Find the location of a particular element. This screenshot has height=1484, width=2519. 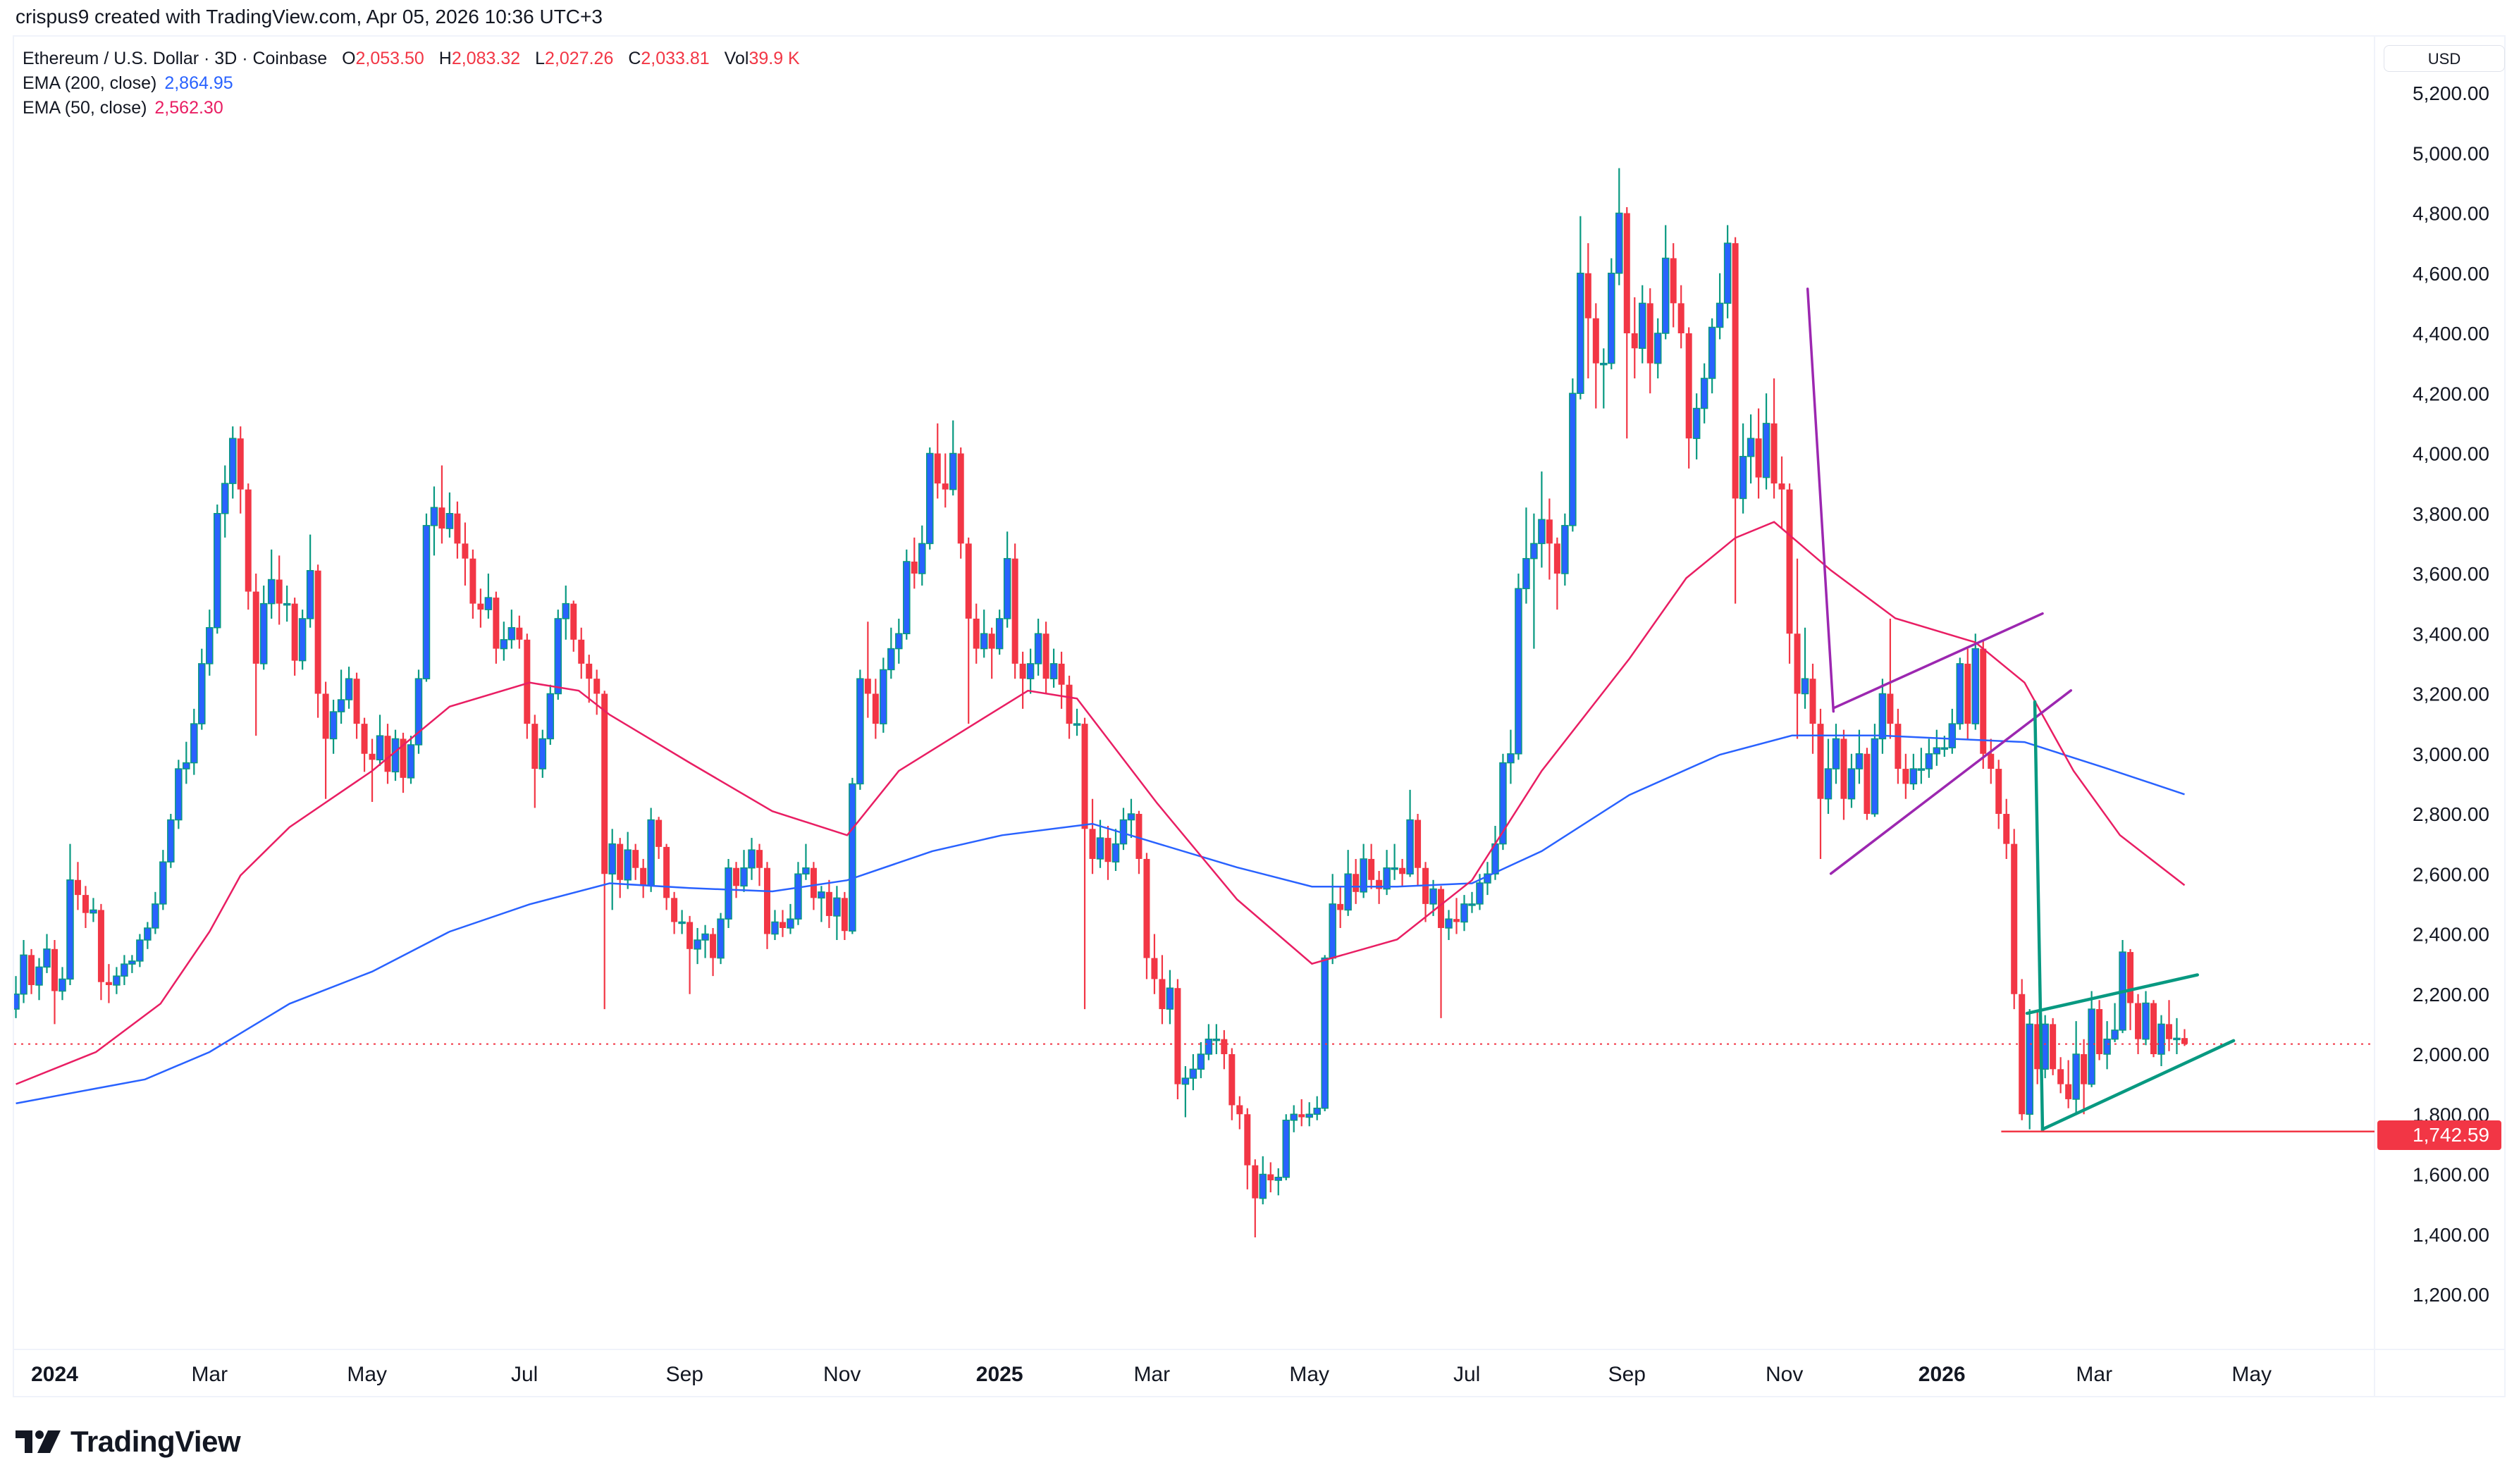

ema200-legend-row: EMA (200, close) 2,864.95 is located at coordinates (411, 83).